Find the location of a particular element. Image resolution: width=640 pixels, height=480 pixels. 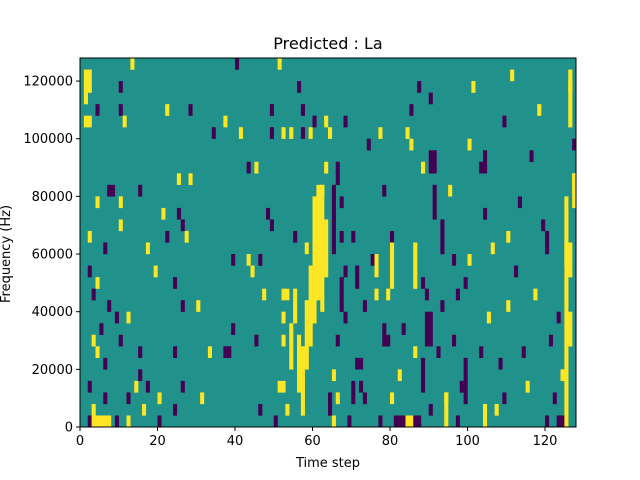

chart-title: Predicted : La is located at coordinates (327, 43).